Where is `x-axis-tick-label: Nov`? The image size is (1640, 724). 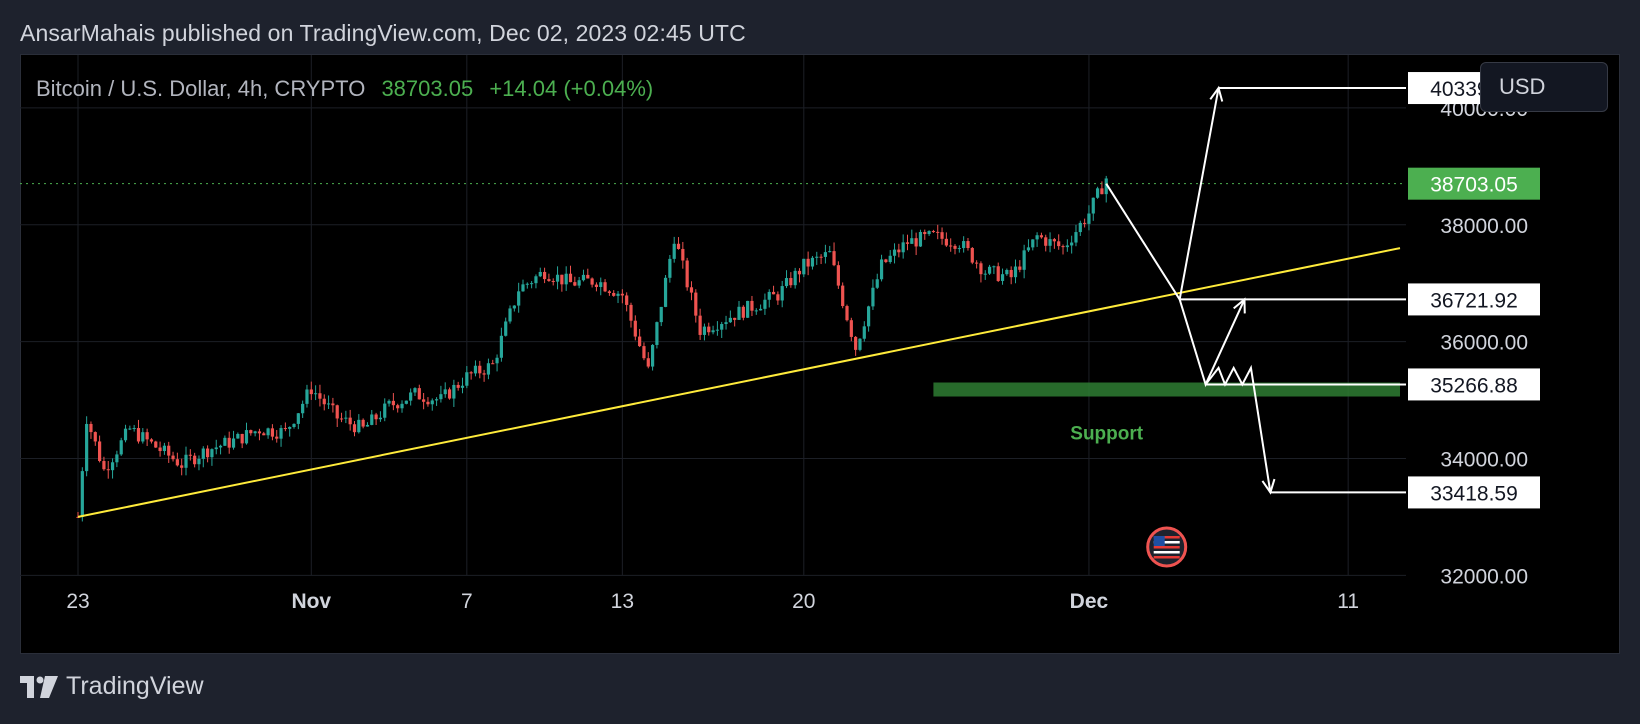
x-axis-tick-label: Nov is located at coordinates (311, 601).